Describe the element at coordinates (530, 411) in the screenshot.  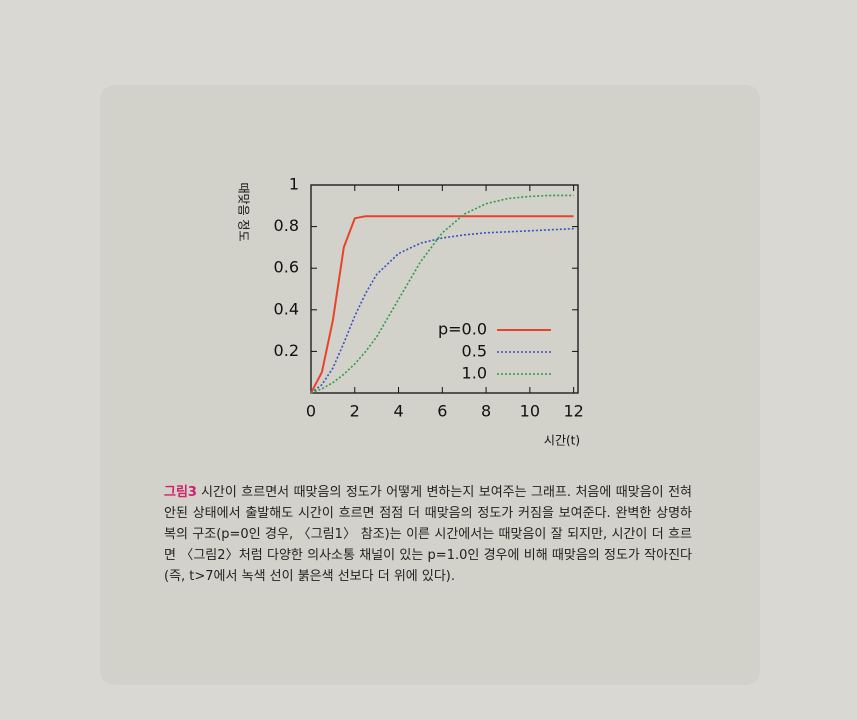
I see `x-tick-label: 10` at that location.